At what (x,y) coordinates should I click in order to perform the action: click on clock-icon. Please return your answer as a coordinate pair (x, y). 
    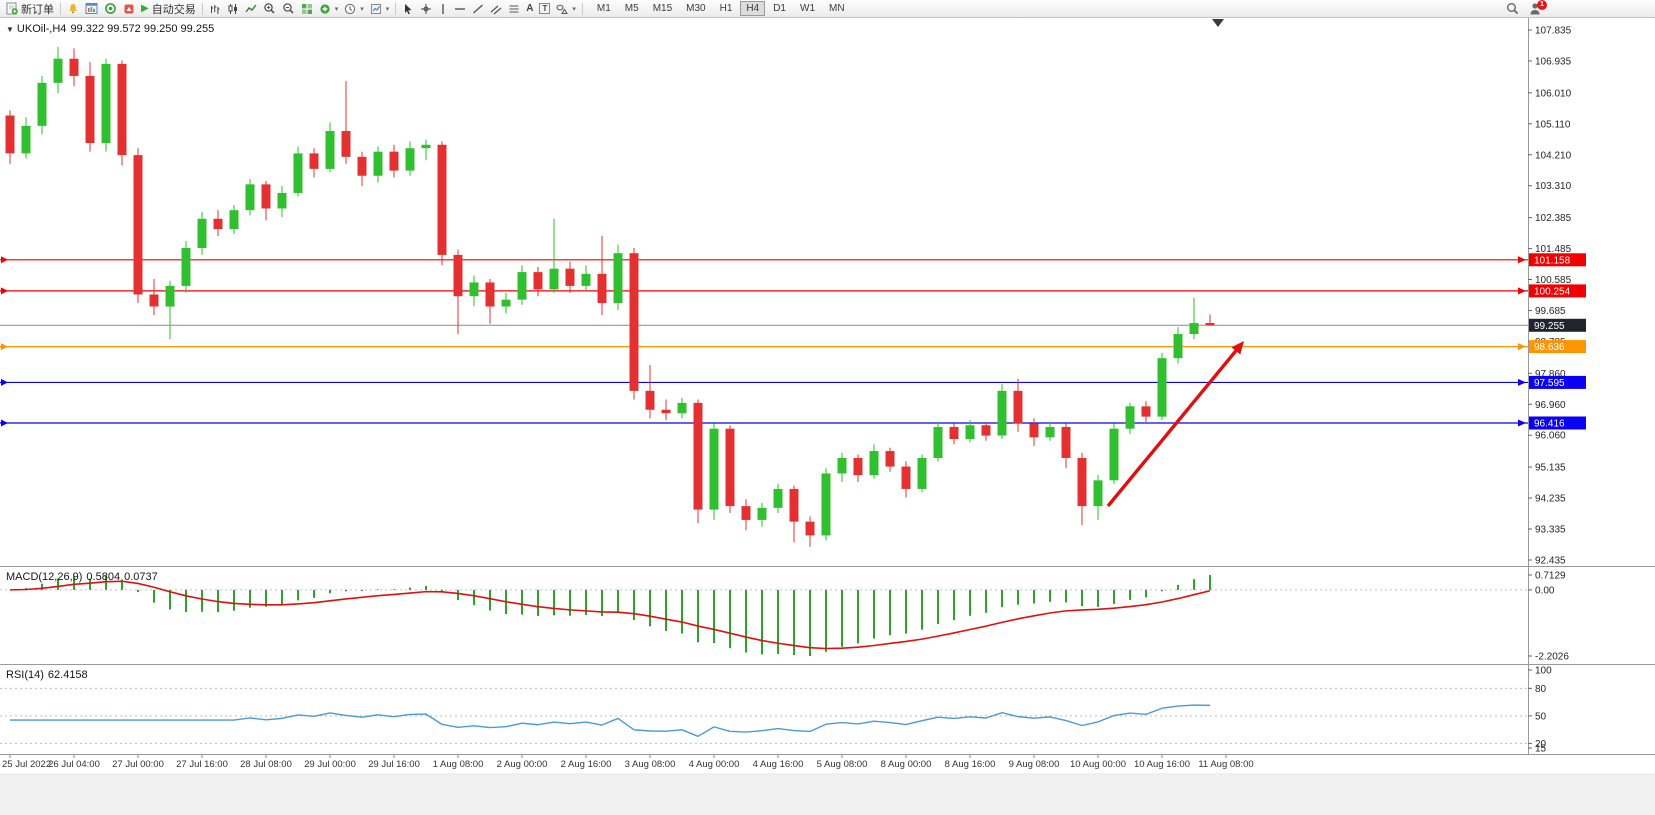
    Looking at the image, I should click on (350, 8).